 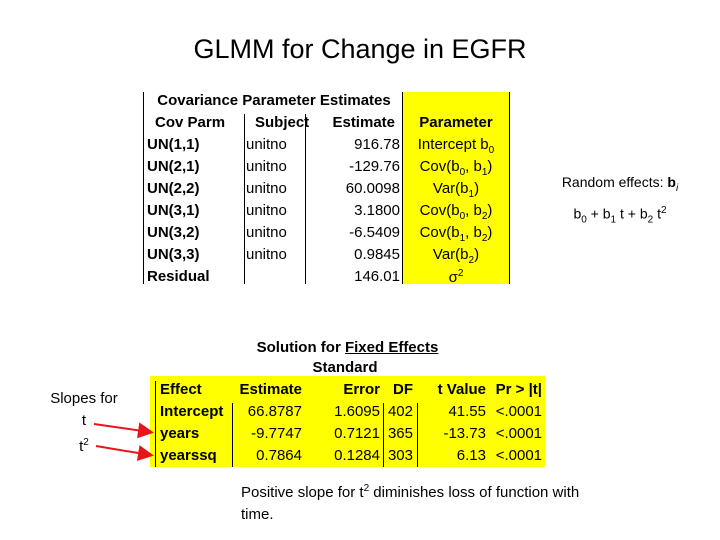 What do you see at coordinates (357, 455) in the screenshot?
I see `effect-error: 0.1284` at bounding box center [357, 455].